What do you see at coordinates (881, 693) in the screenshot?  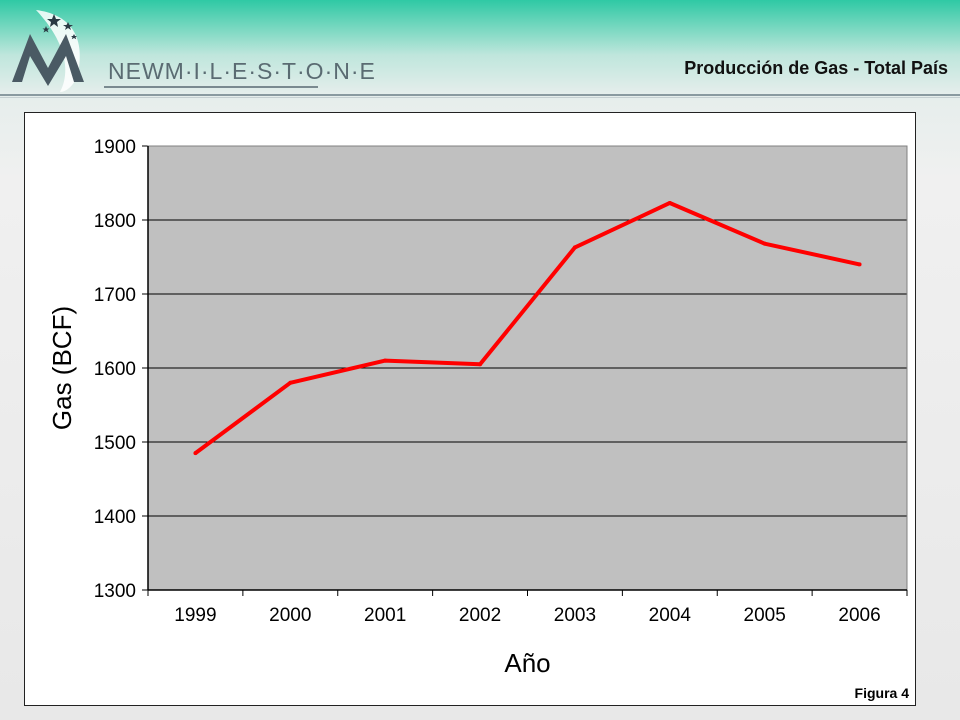 I see `figure-label: Figura 4` at bounding box center [881, 693].